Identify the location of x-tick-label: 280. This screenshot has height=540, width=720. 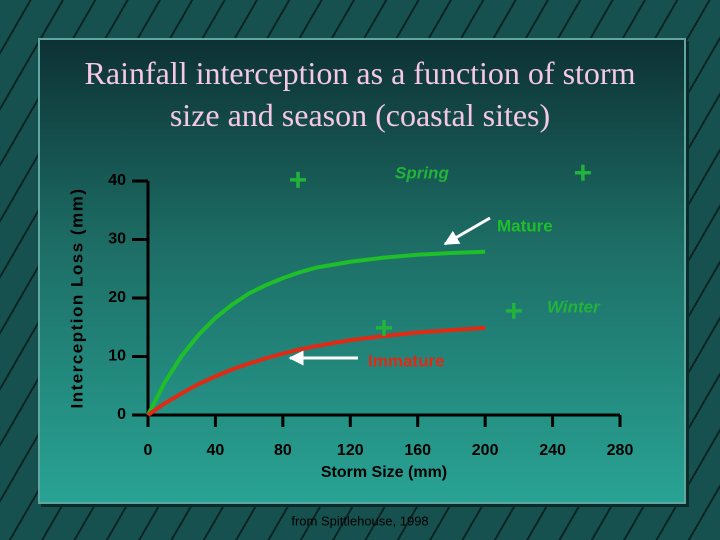
(620, 450).